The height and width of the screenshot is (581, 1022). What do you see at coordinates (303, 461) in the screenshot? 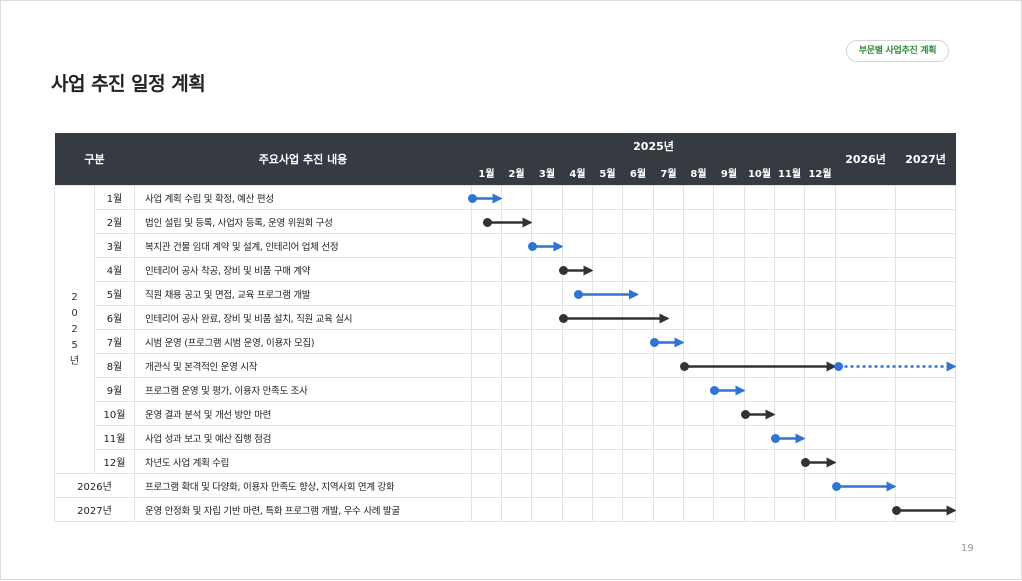
I see `task-description: 차년도 사업 계획 수립` at bounding box center [303, 461].